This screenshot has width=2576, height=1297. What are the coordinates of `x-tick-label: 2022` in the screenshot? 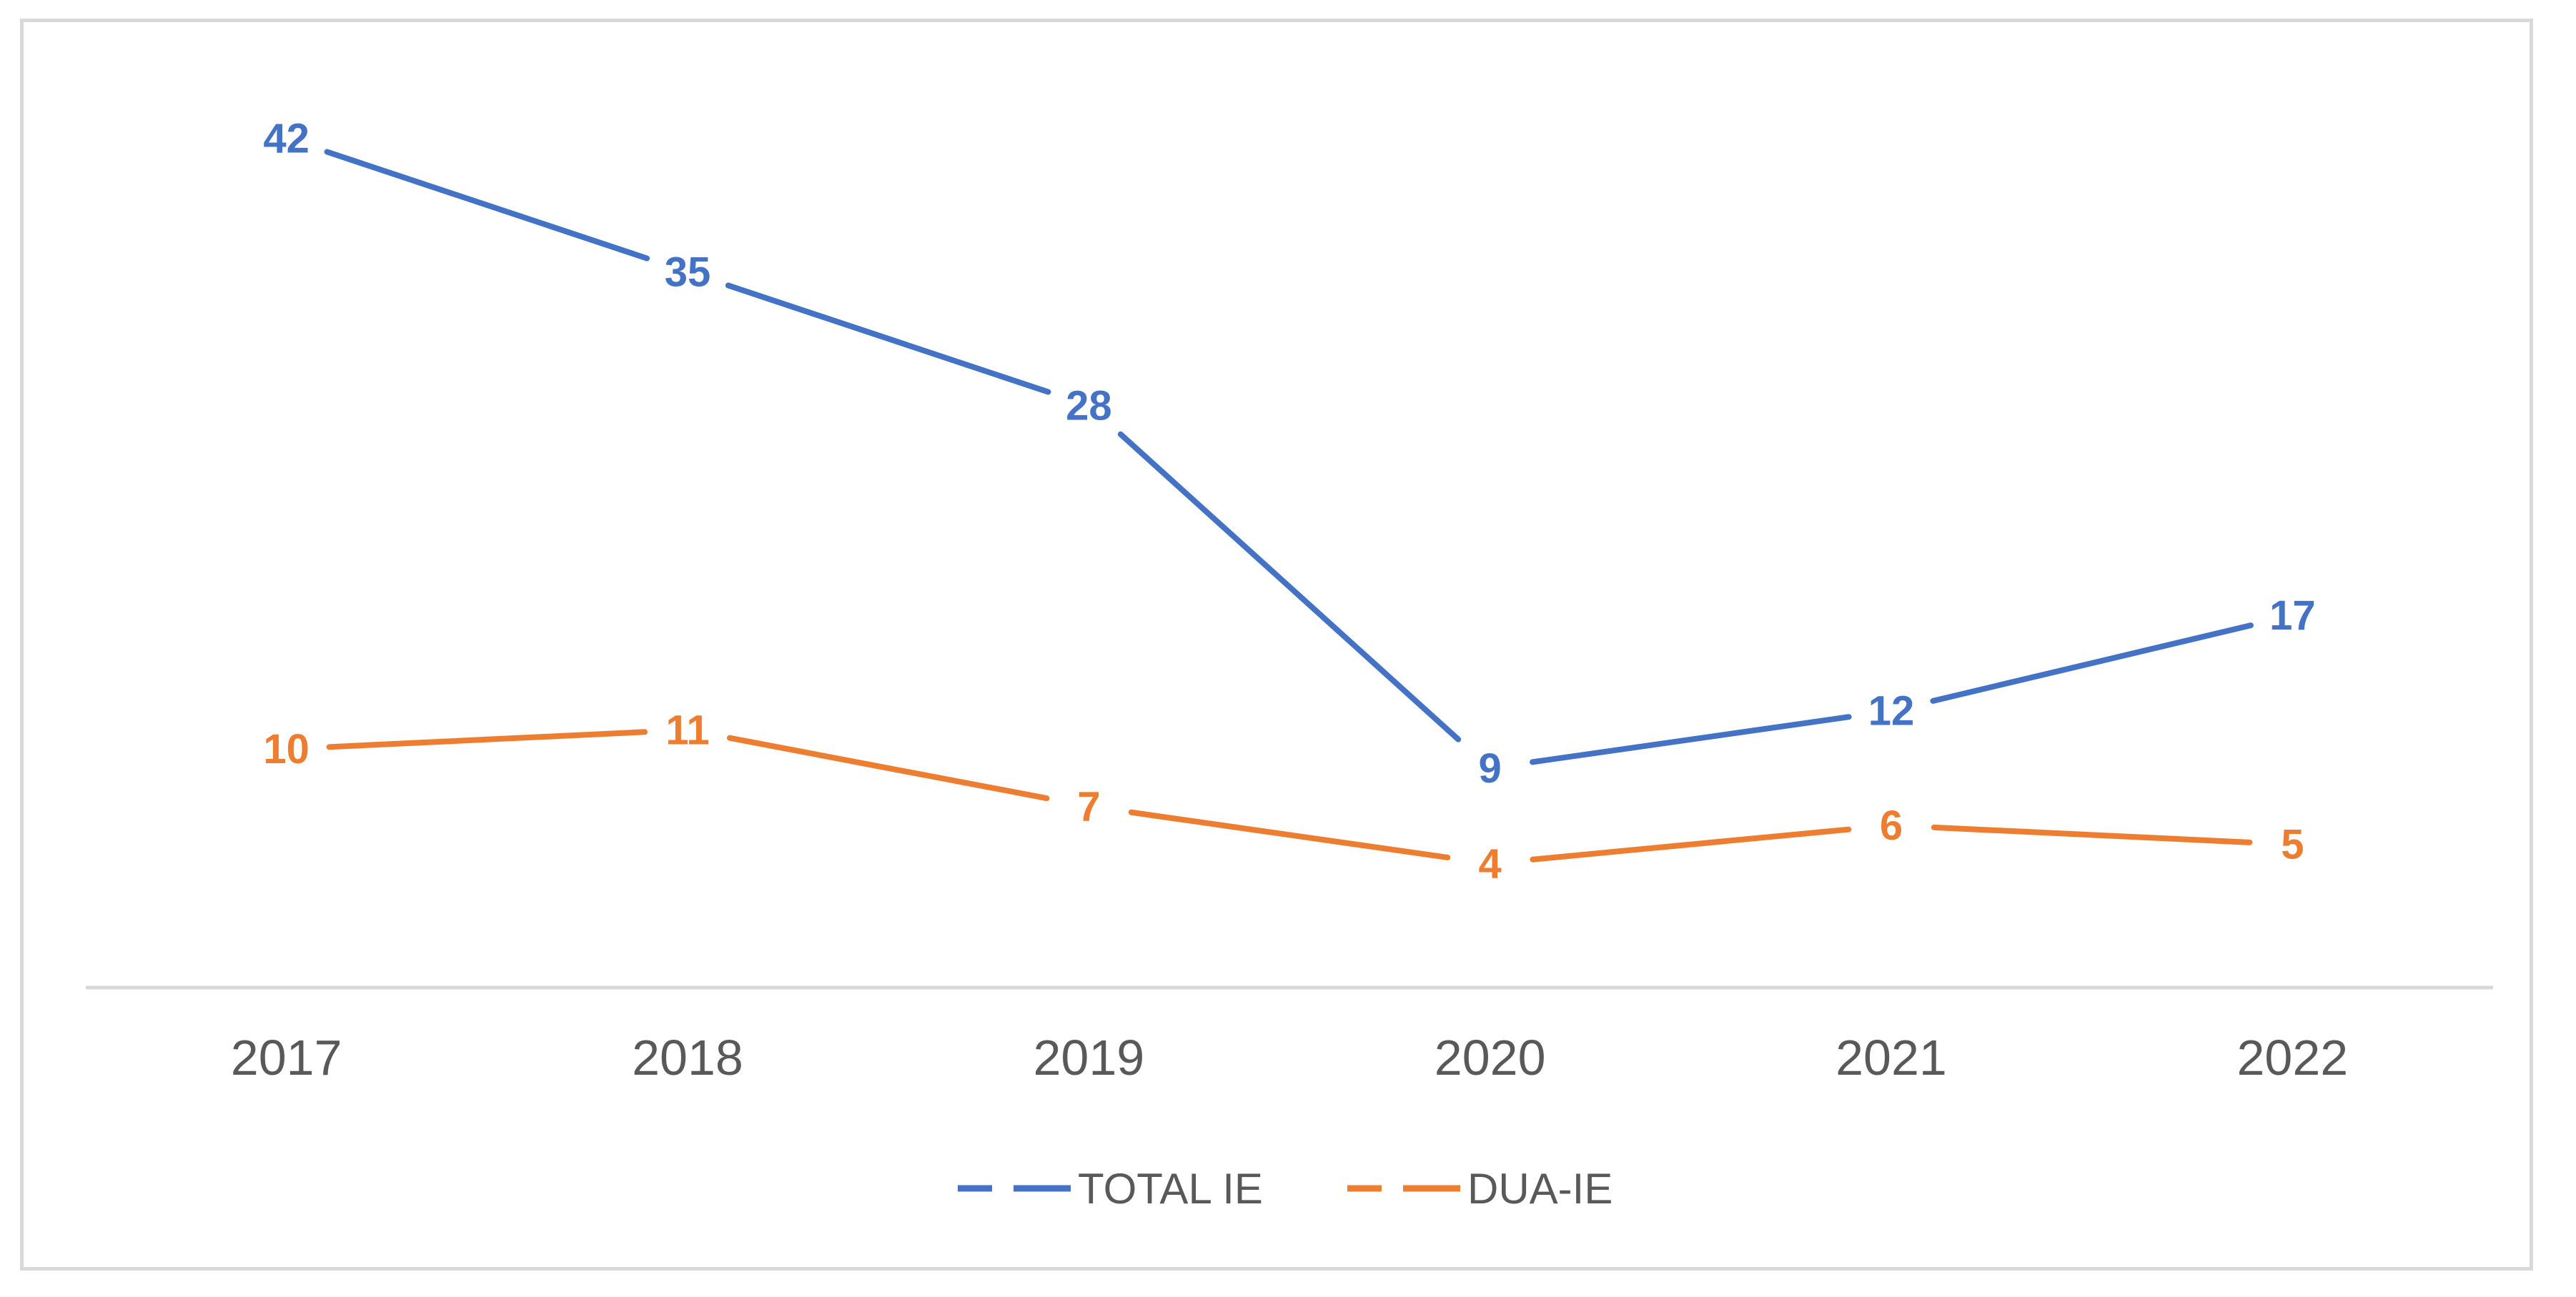 It's located at (2292, 1057).